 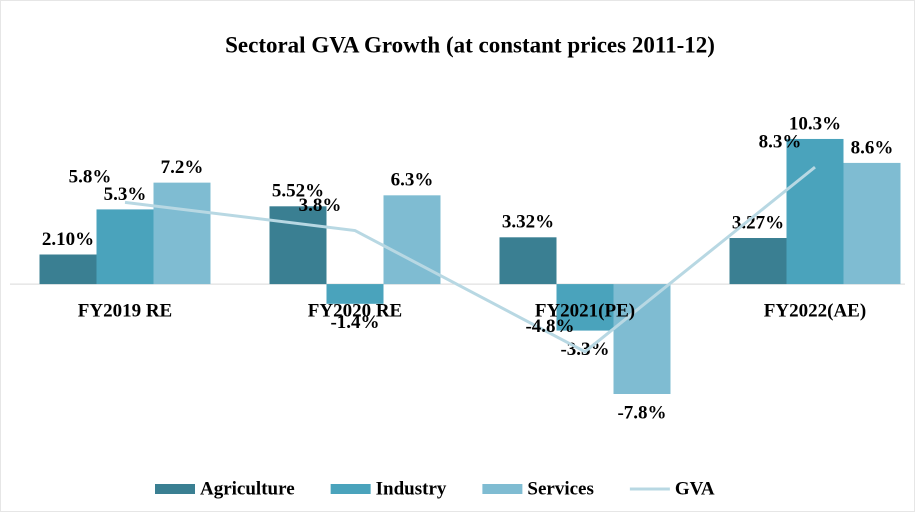 I want to click on x-tick-label: FY2022(AE), so click(x=815, y=310).